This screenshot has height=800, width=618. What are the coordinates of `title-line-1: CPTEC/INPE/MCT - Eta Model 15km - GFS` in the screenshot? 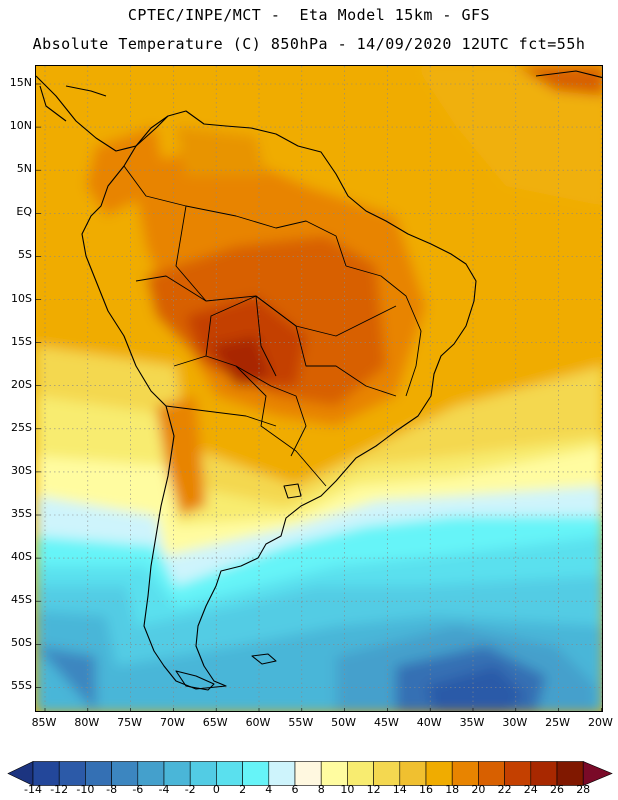 It's located at (309, 15).